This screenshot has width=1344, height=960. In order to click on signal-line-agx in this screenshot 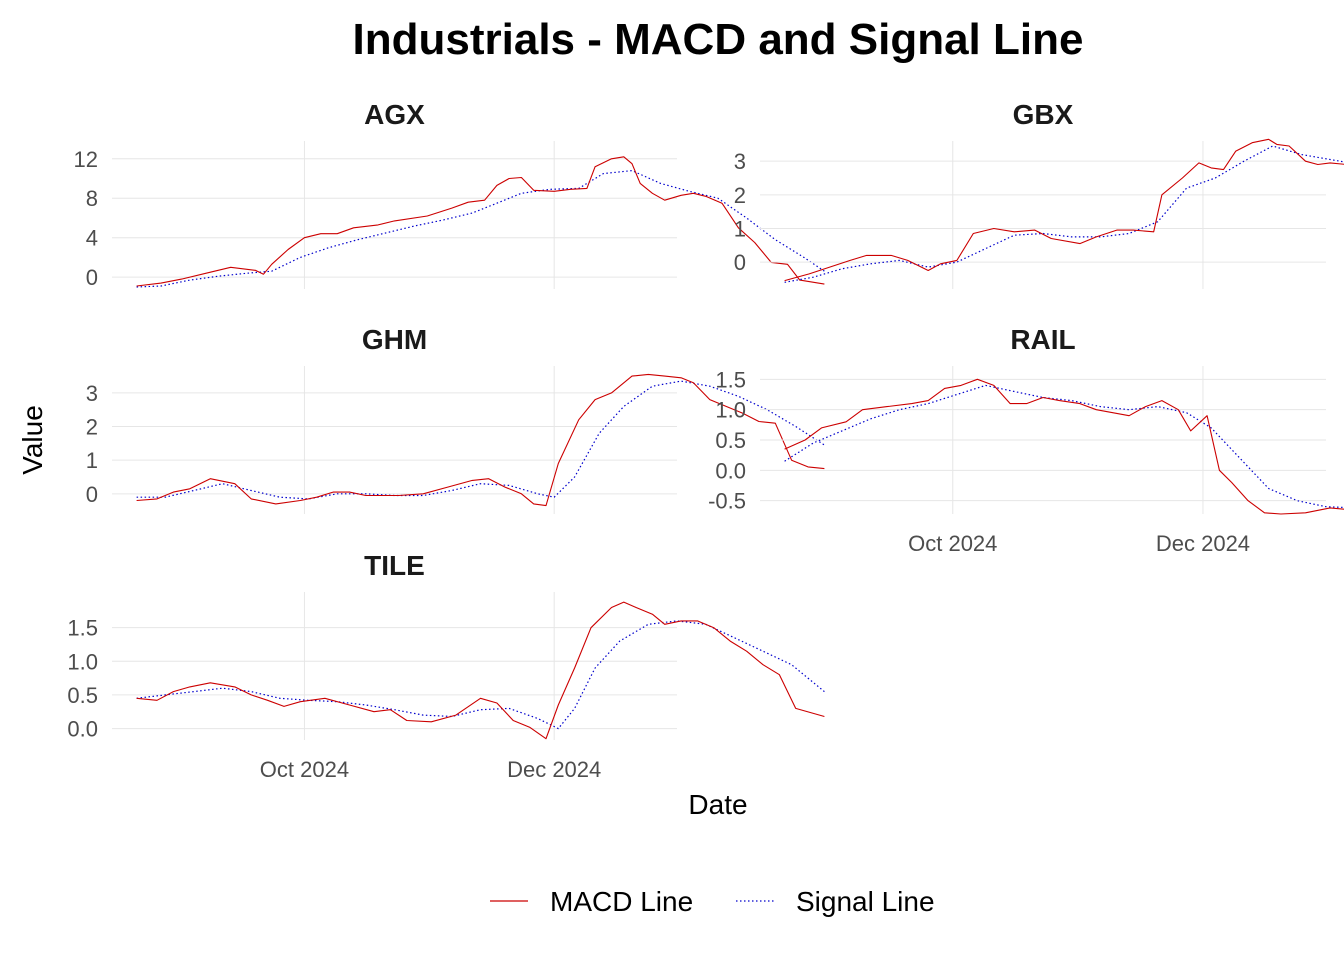, I will do `click(480, 229)`.